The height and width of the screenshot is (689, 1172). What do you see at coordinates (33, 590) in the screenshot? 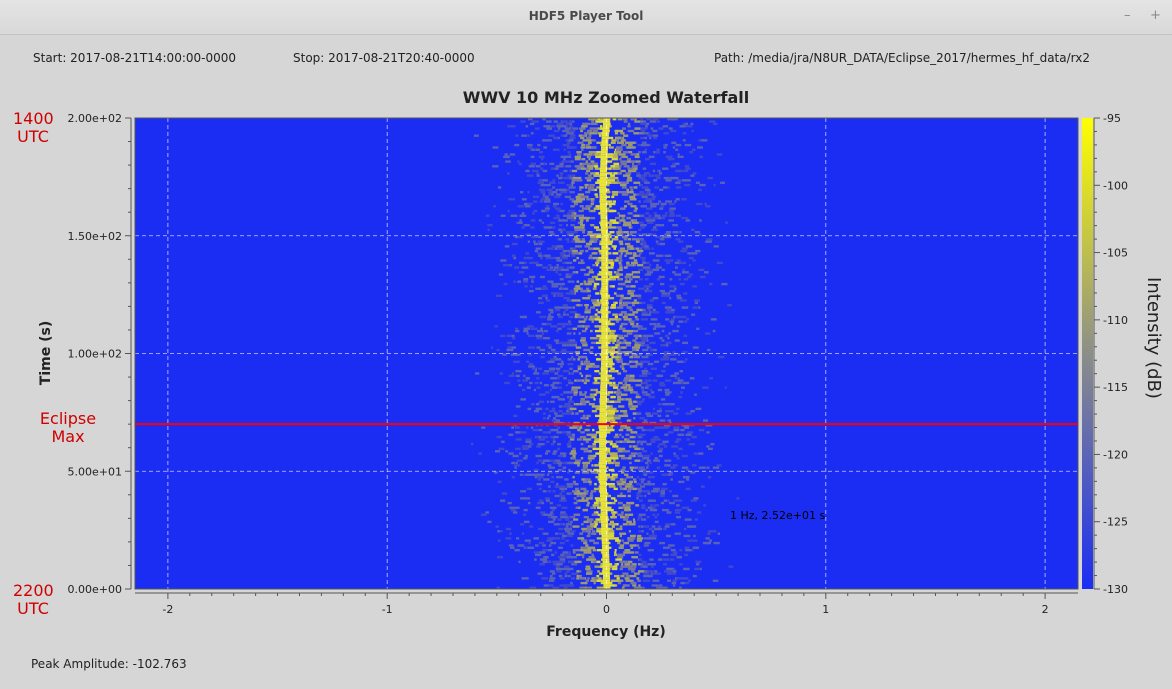
I see `end-utc-time: 2200` at bounding box center [33, 590].